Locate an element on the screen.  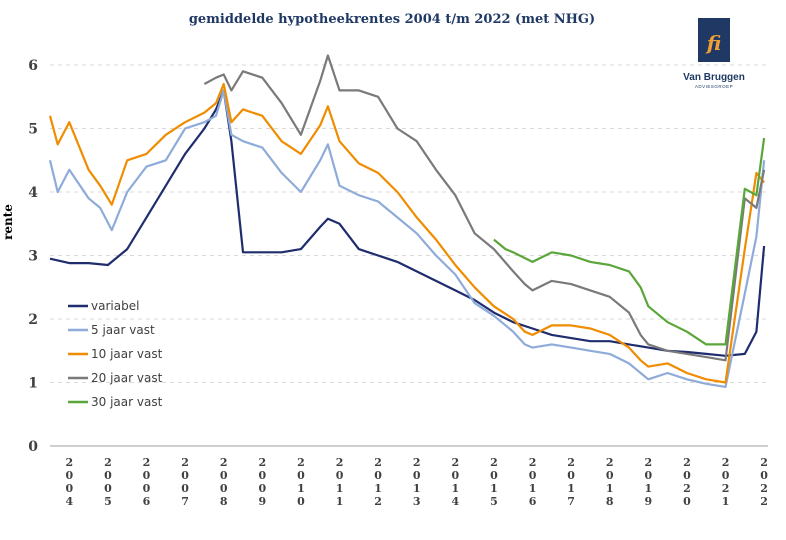
y-tick-label: 3 is located at coordinates (33, 257).